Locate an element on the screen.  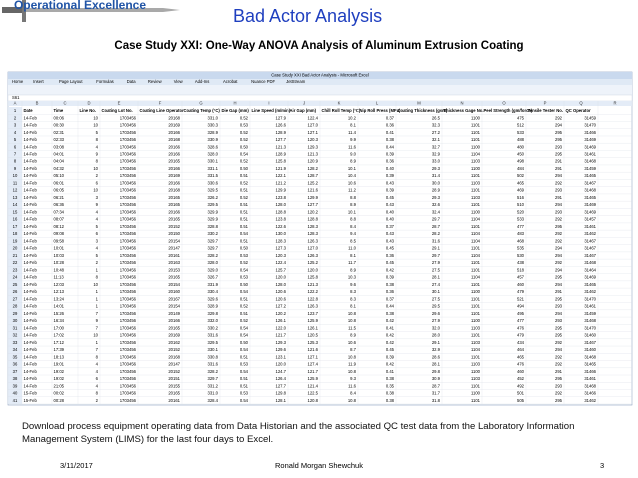
cell: 11.2 is located at coordinates (352, 190).